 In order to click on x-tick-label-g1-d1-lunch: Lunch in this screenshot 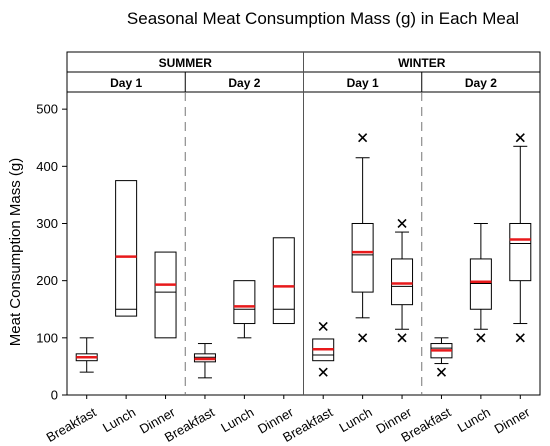, I will do `click(474, 419)`.